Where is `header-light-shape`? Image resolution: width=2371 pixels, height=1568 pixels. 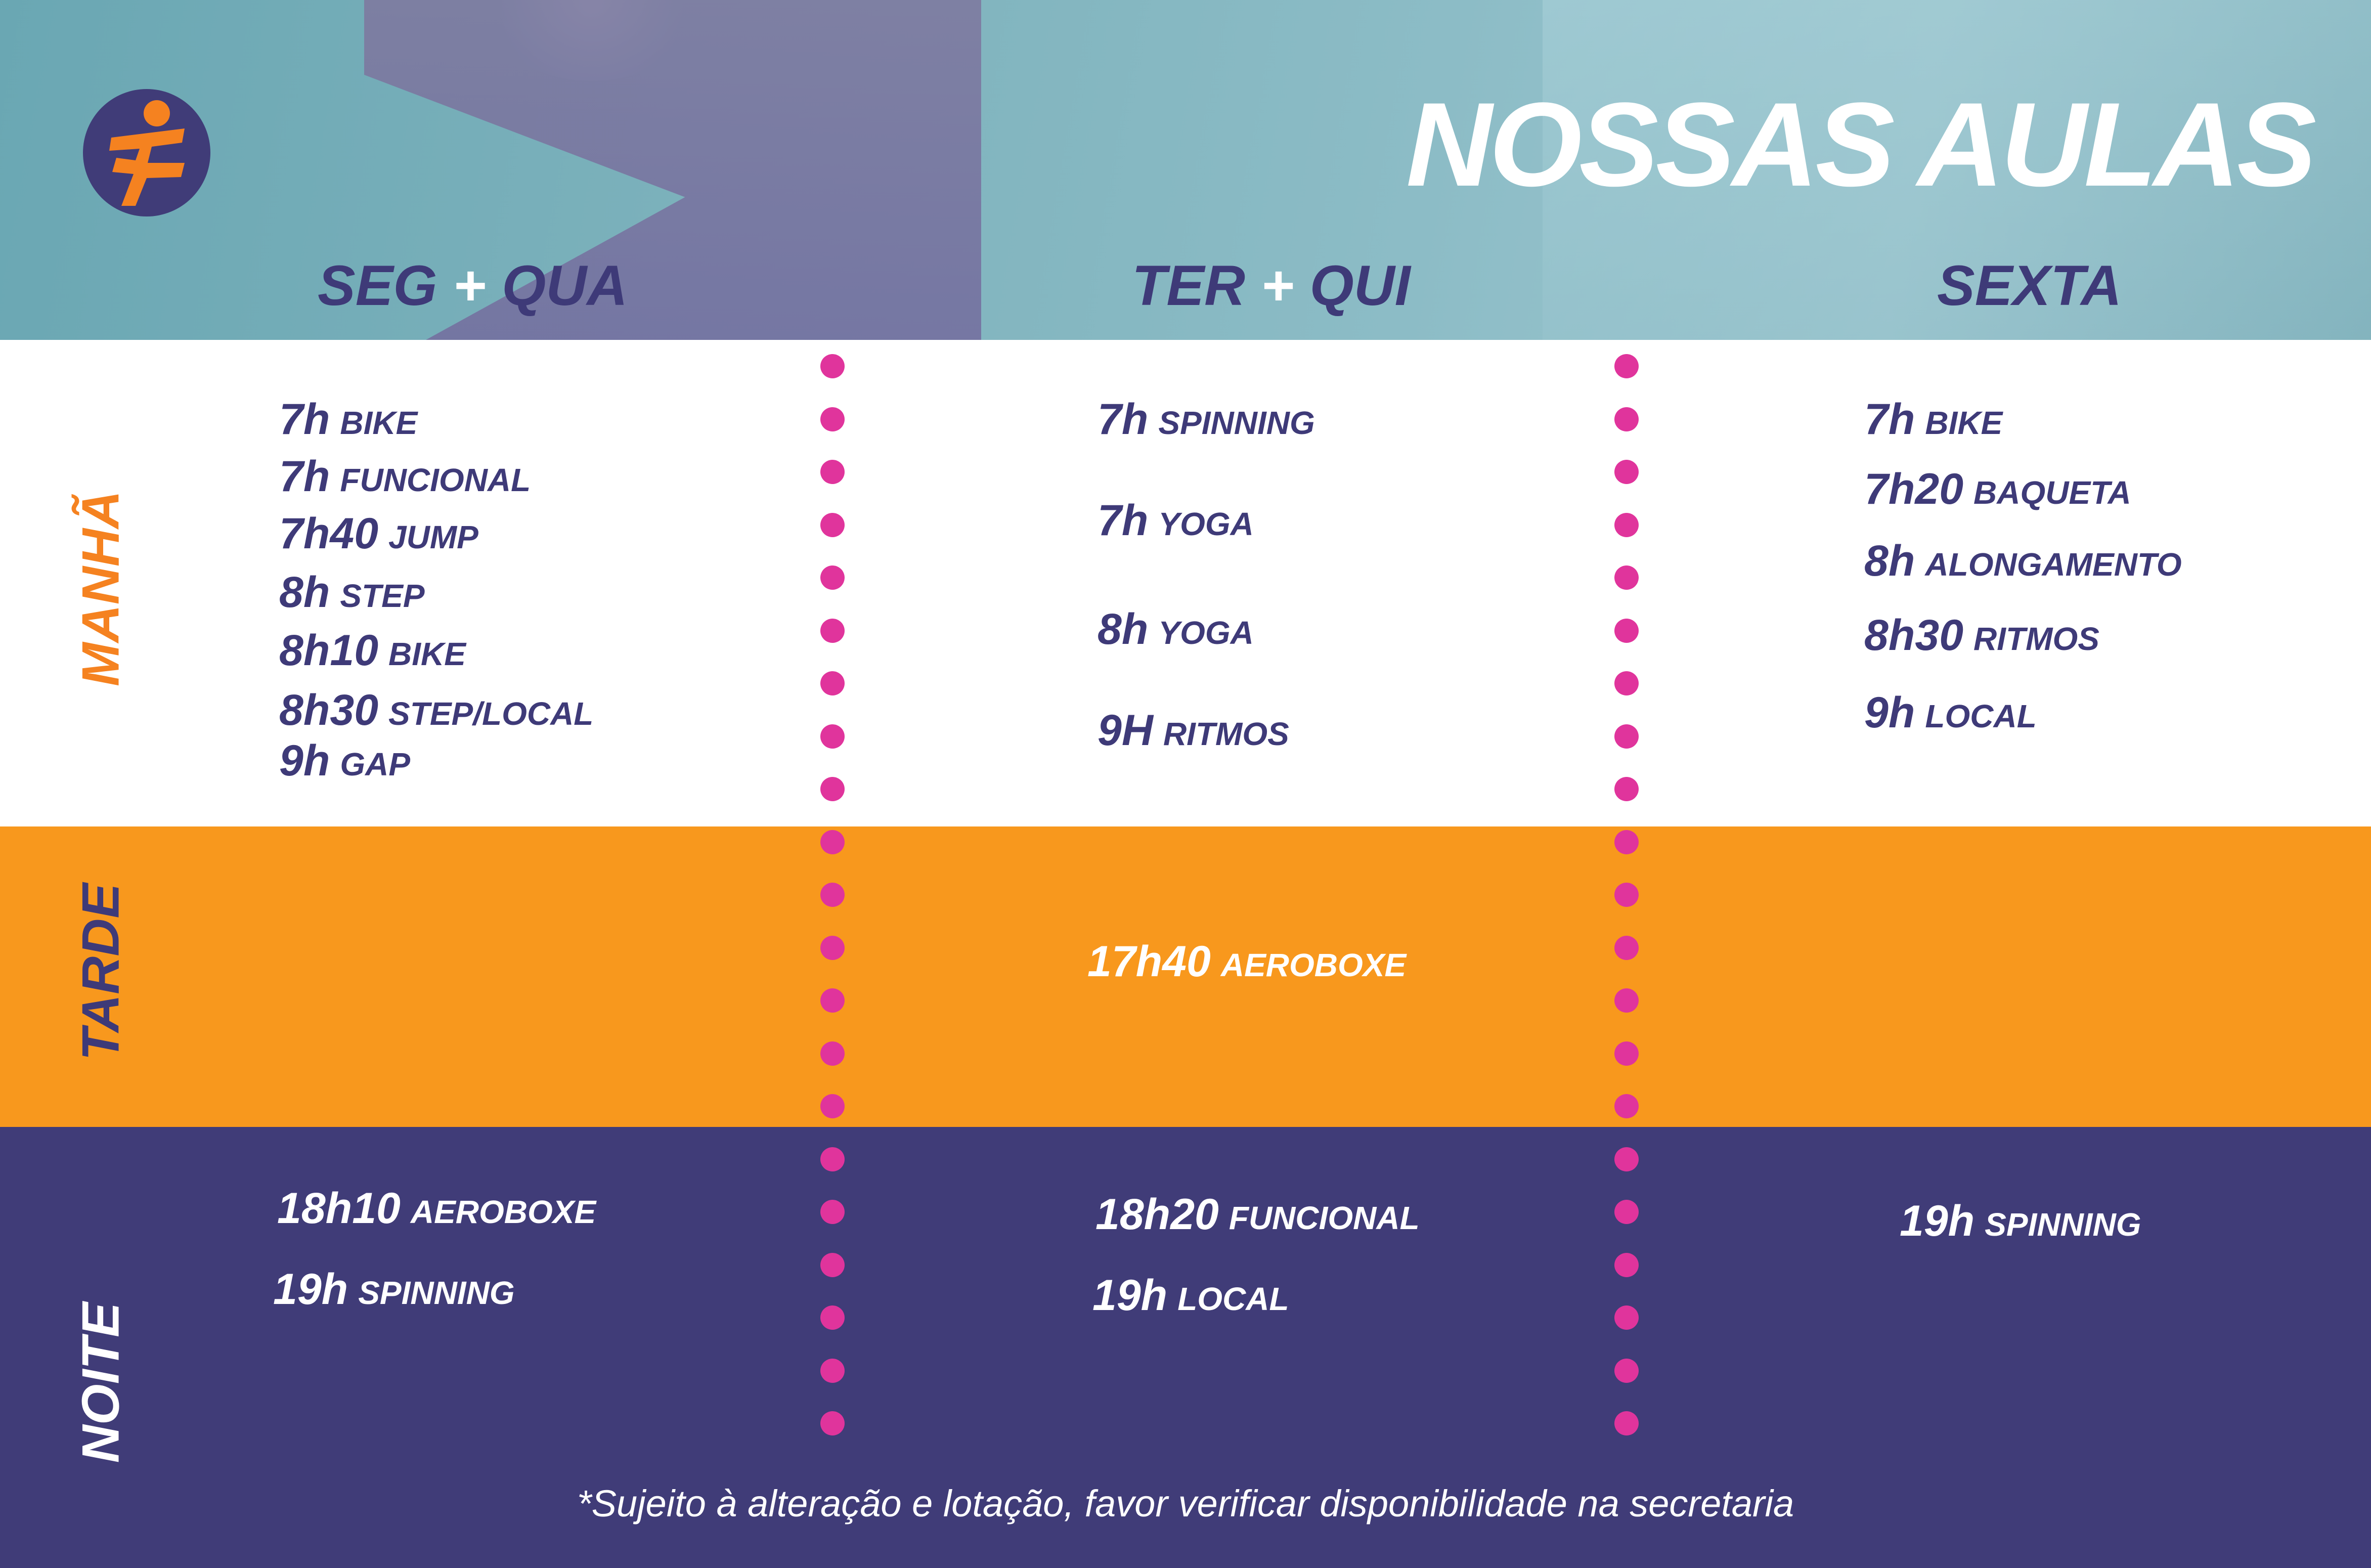 header-light-shape is located at coordinates (1957, 170).